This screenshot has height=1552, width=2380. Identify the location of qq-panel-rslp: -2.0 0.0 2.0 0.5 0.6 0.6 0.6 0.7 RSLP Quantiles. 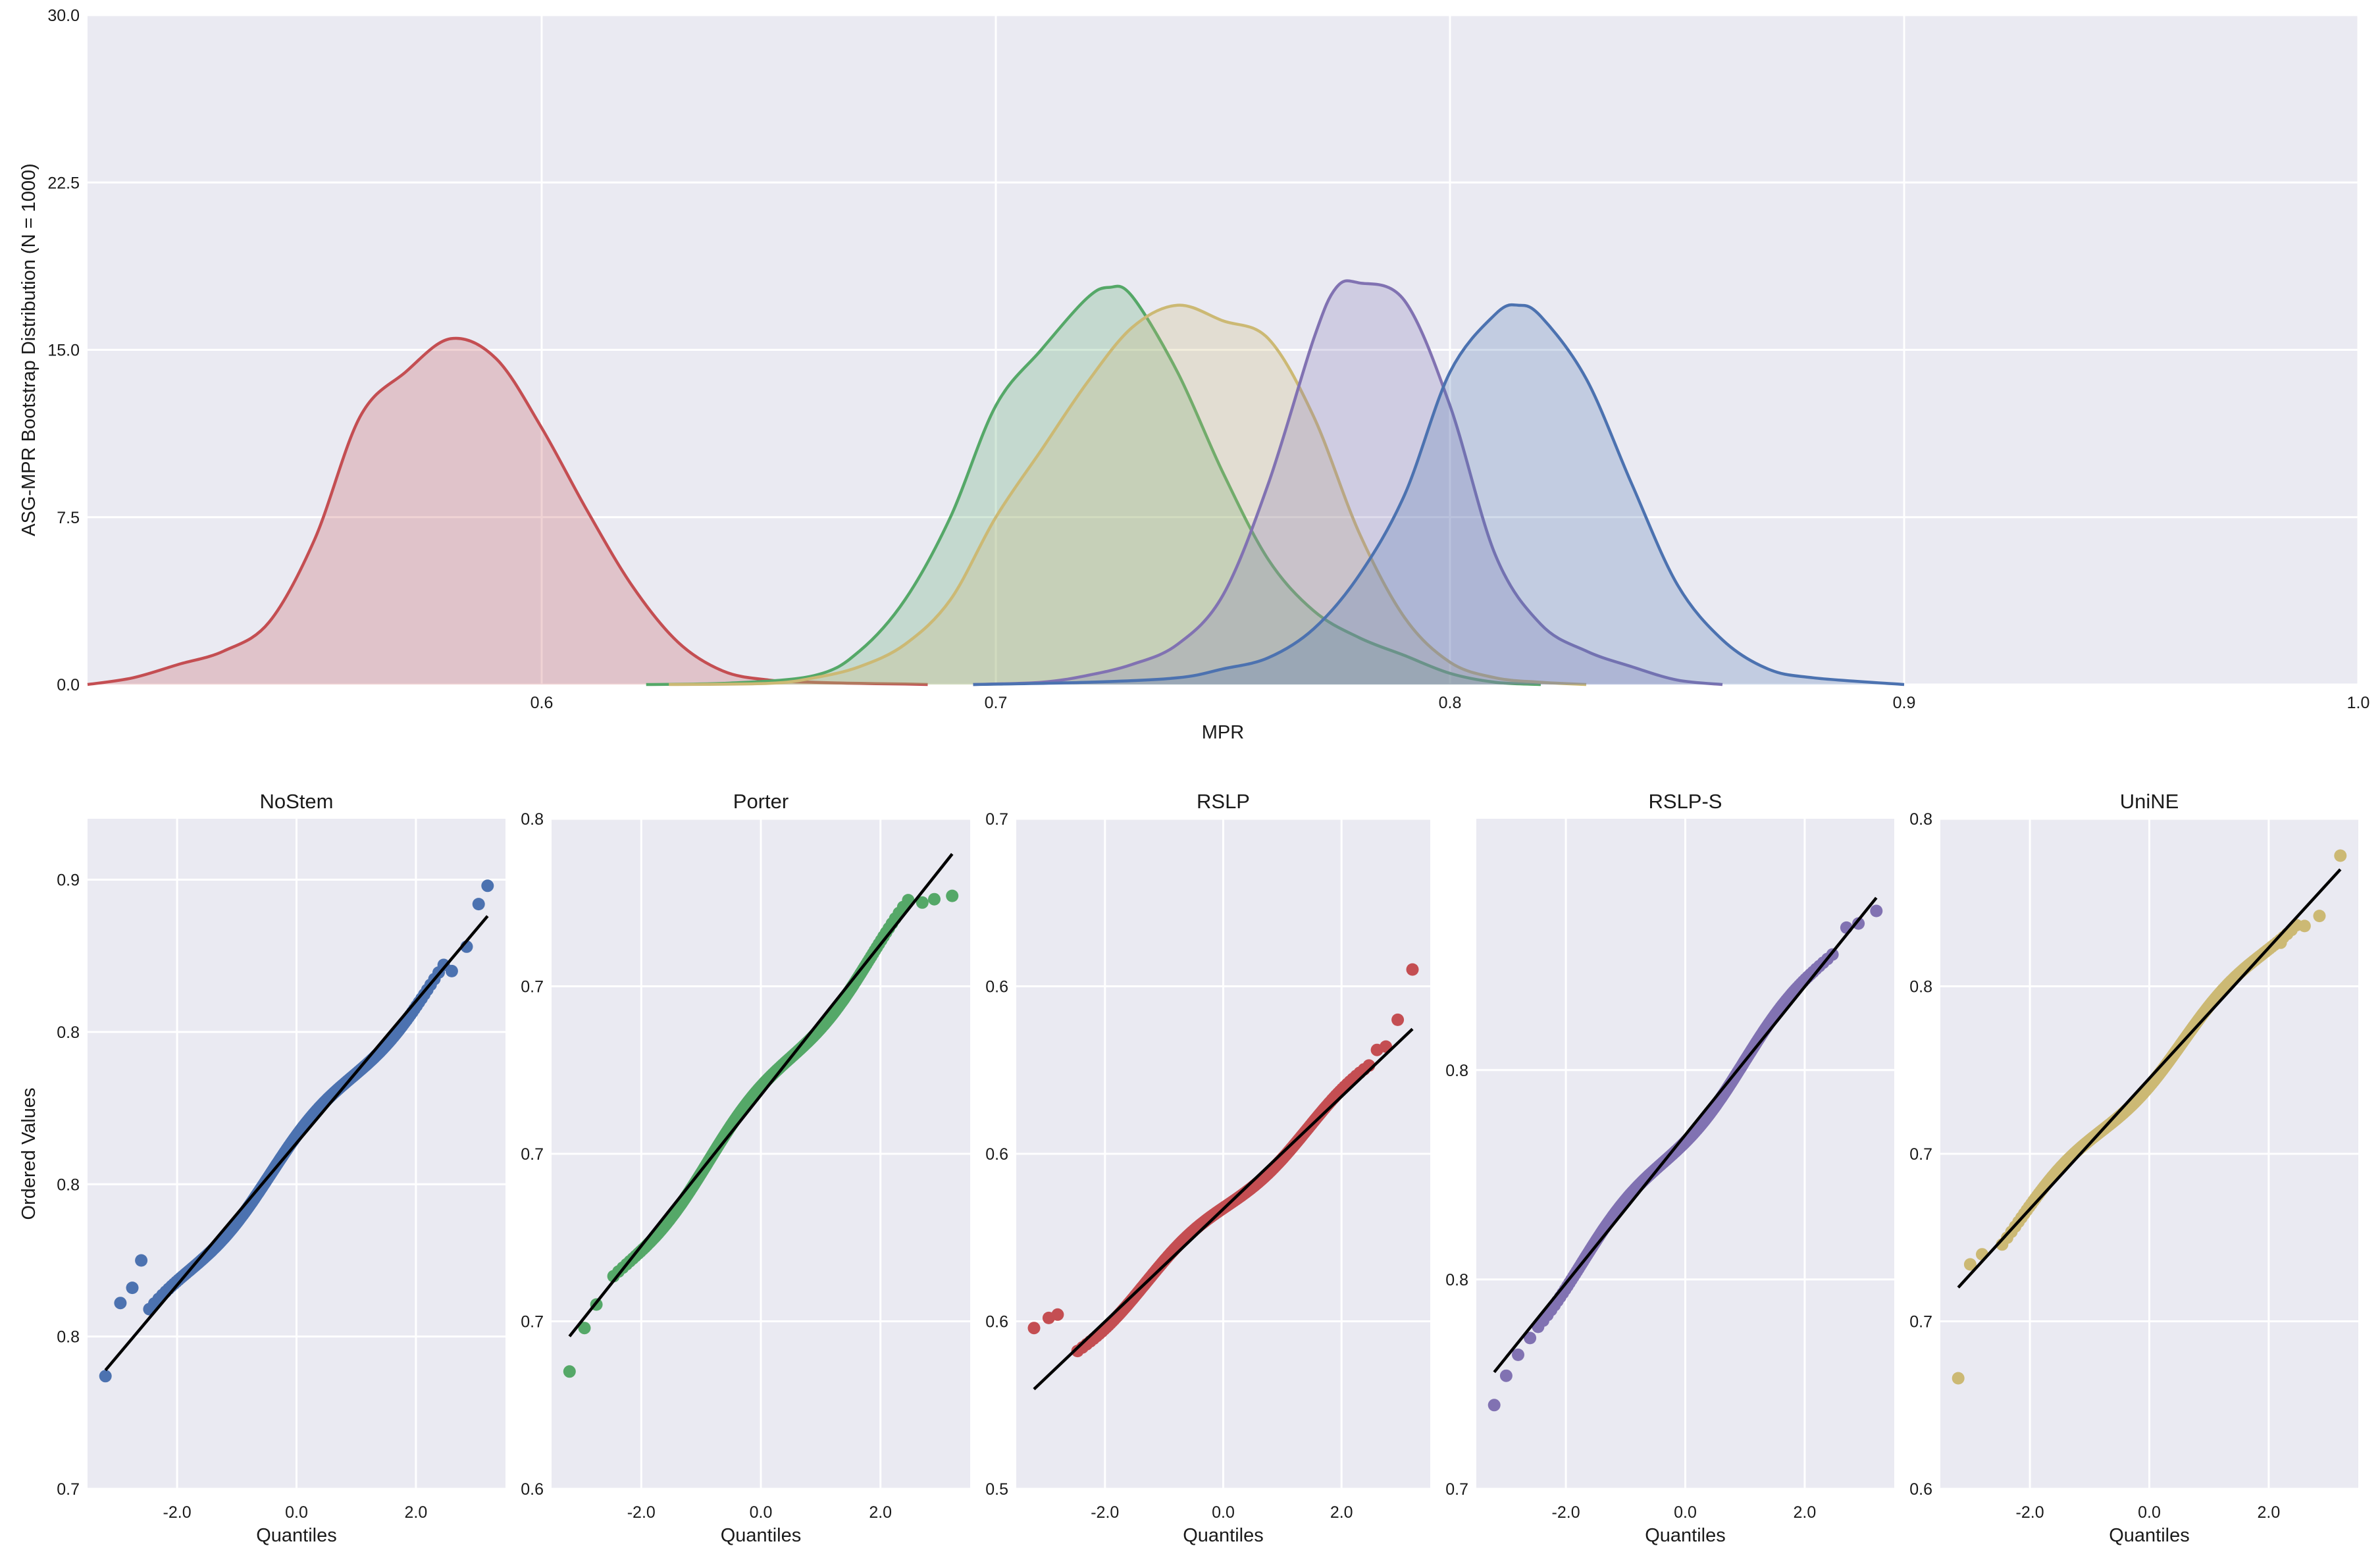
(1207, 1168).